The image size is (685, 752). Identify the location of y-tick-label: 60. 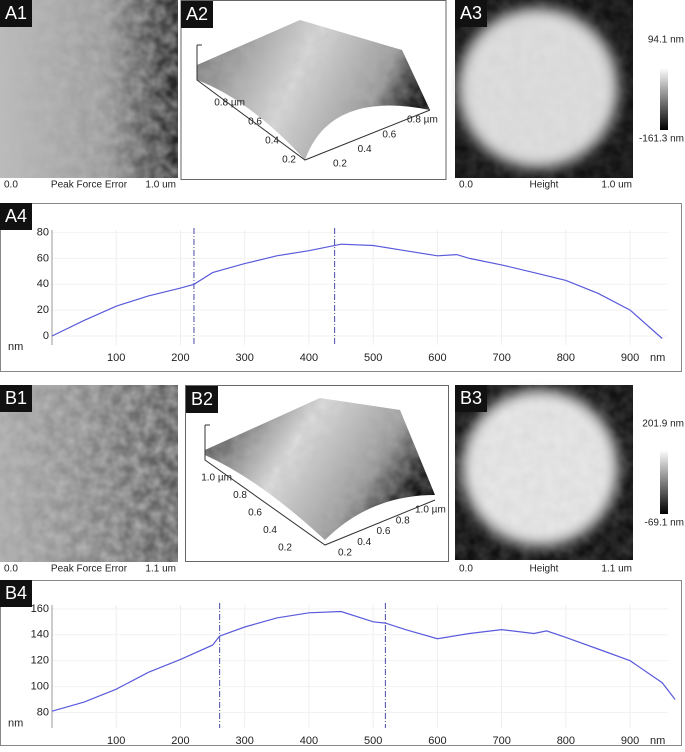
(43, 258).